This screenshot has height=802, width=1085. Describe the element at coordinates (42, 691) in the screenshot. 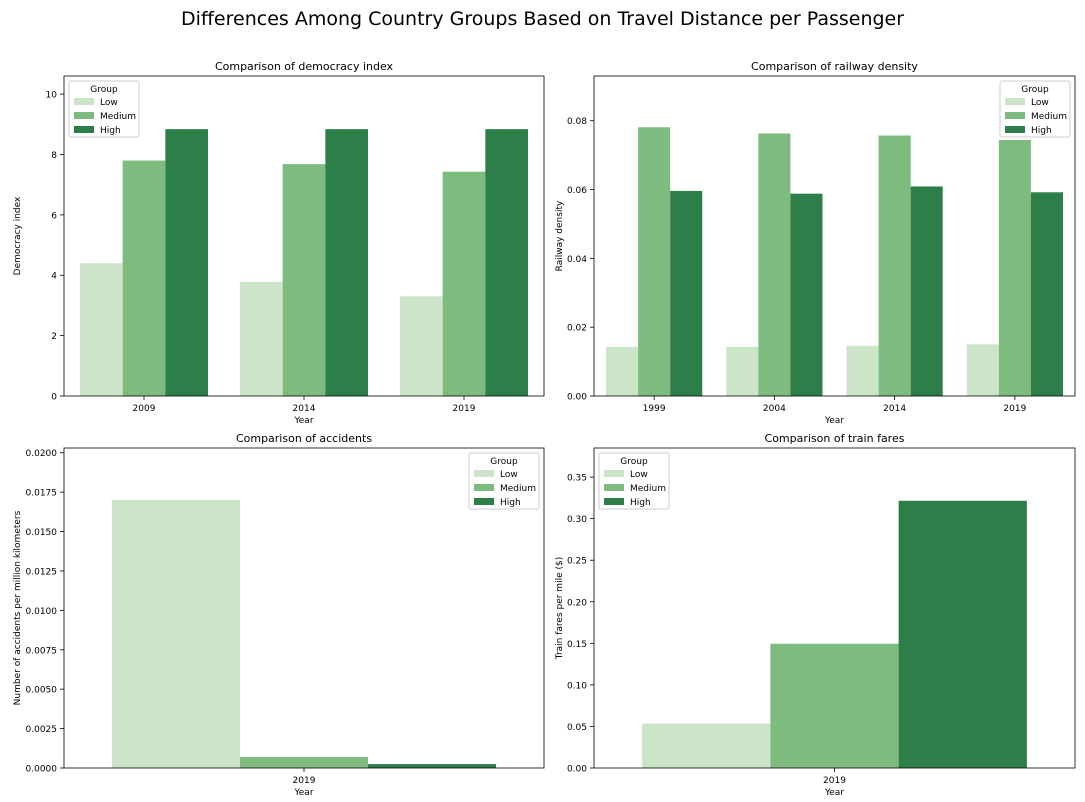

I see `y-tick-label: 0.0050` at that location.